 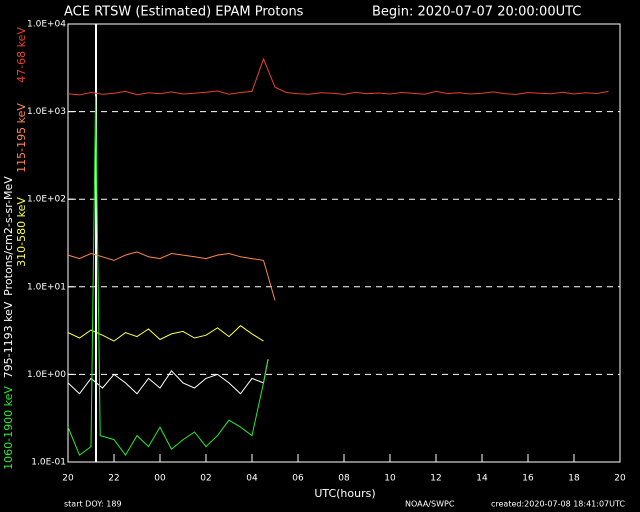 What do you see at coordinates (21, 232) in the screenshot?
I see `legend-label: 310-580 keV` at bounding box center [21, 232].